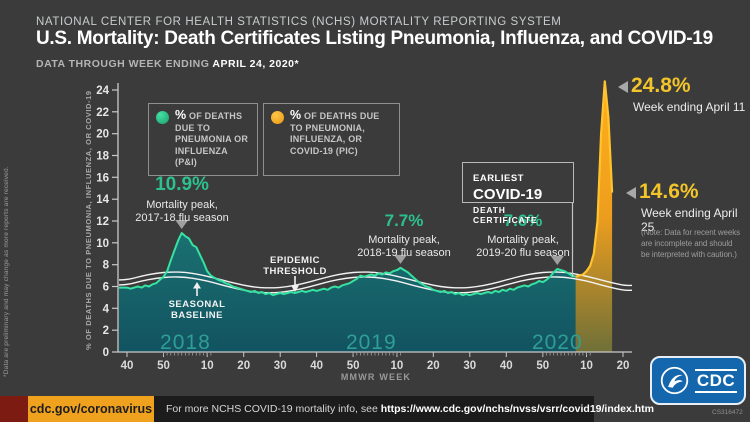  What do you see at coordinates (14, 409) in the screenshot?
I see `footer-red-strip` at bounding box center [14, 409].